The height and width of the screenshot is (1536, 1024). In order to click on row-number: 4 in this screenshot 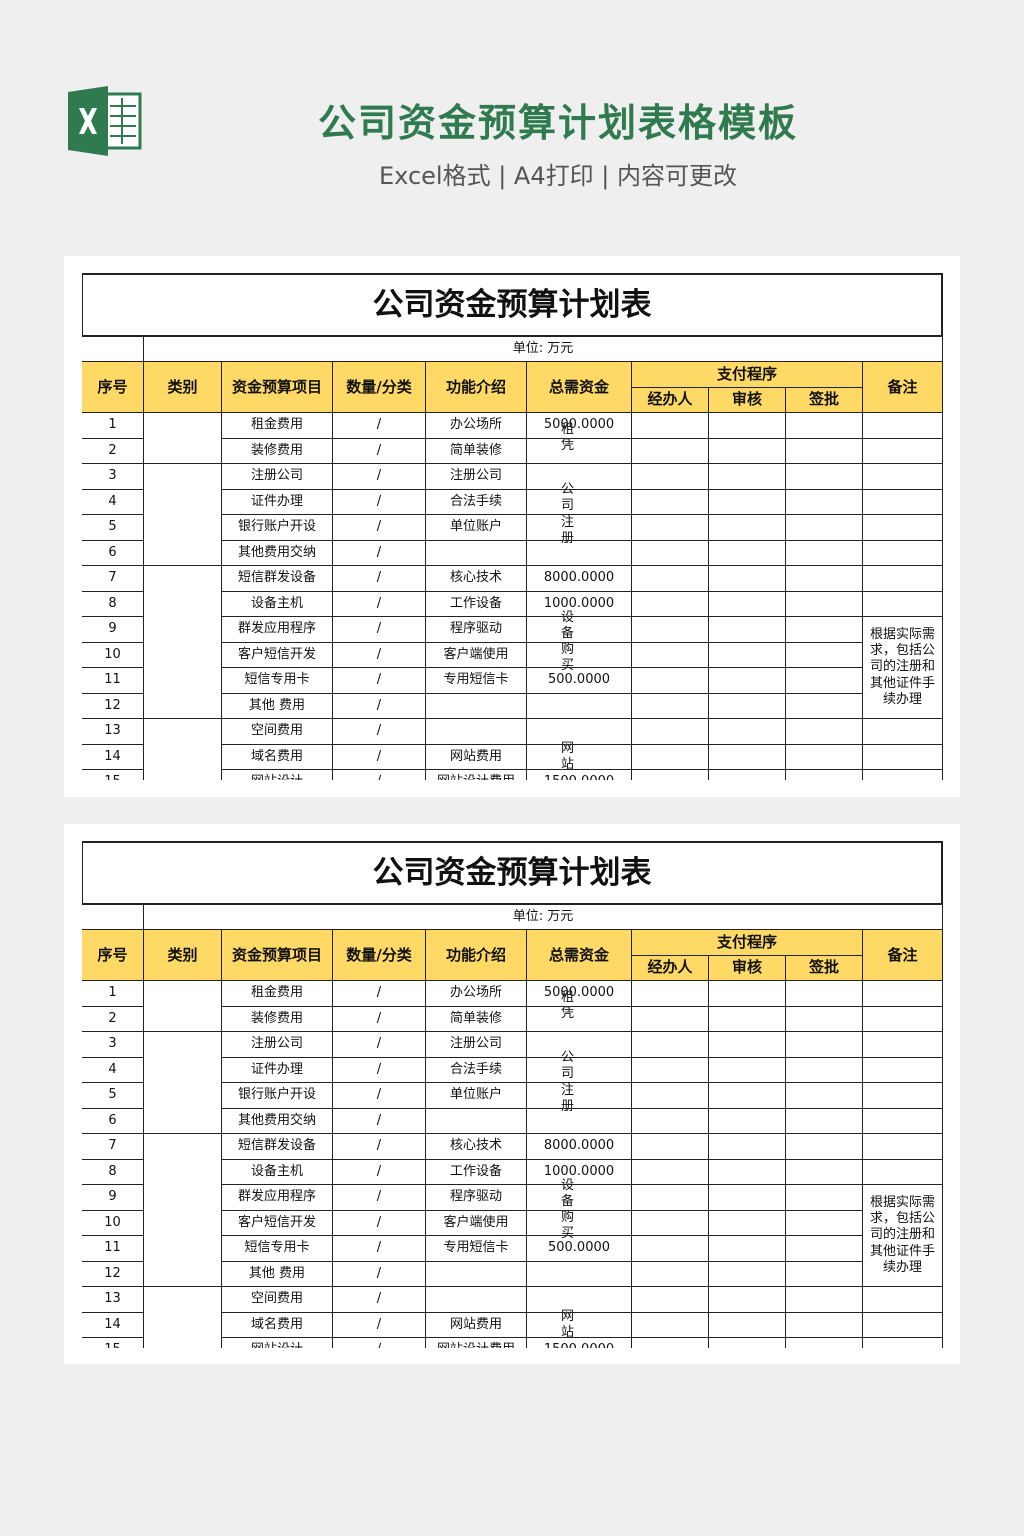, I will do `click(113, 501)`.